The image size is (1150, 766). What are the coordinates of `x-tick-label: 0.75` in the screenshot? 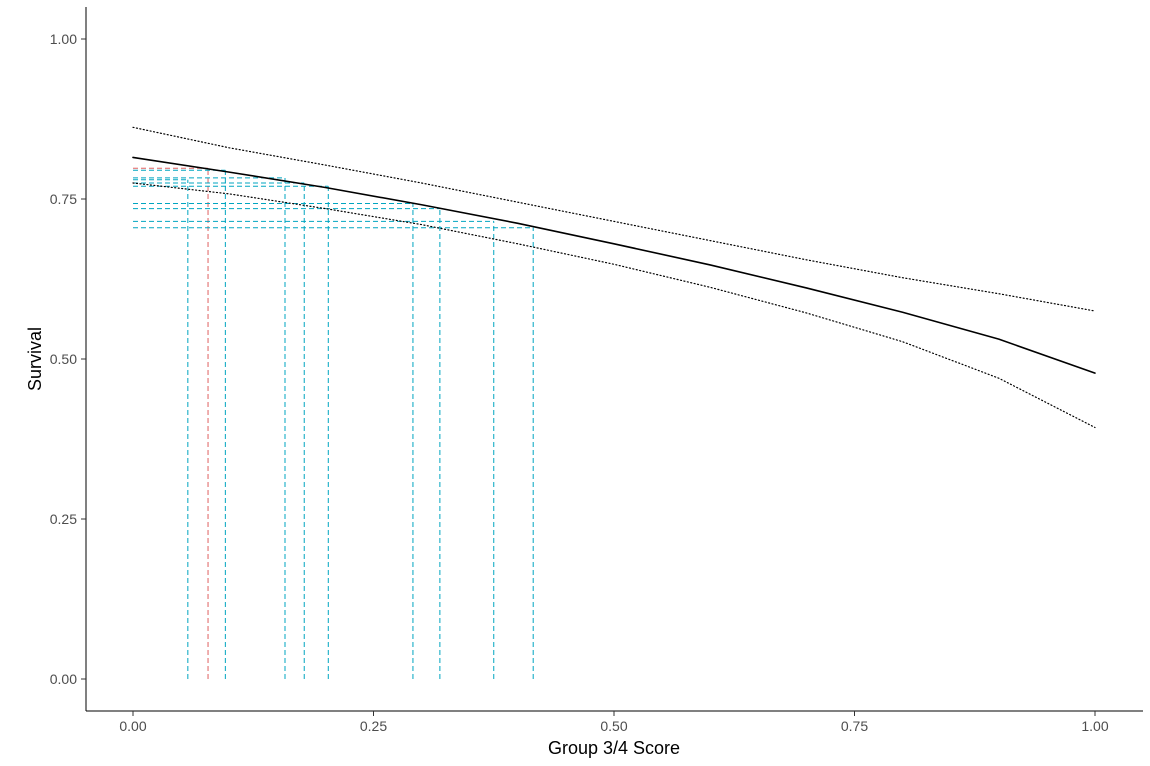 It's located at (854, 726).